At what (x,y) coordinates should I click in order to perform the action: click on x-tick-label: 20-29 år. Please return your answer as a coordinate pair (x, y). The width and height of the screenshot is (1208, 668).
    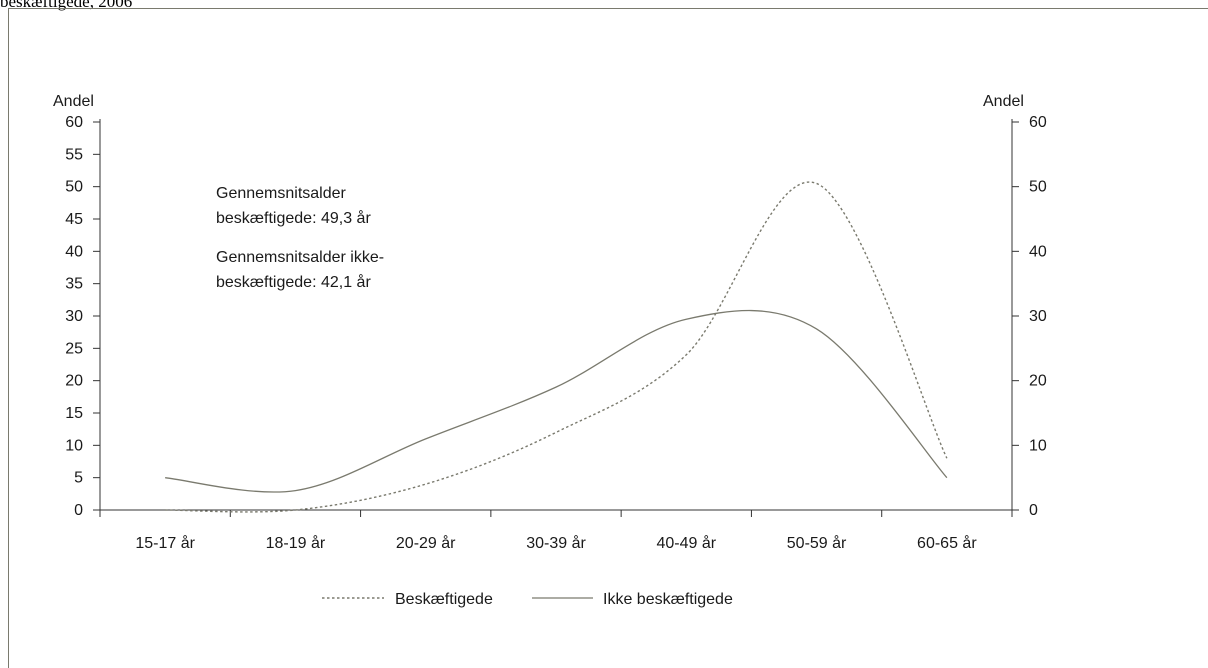
    Looking at the image, I should click on (426, 543).